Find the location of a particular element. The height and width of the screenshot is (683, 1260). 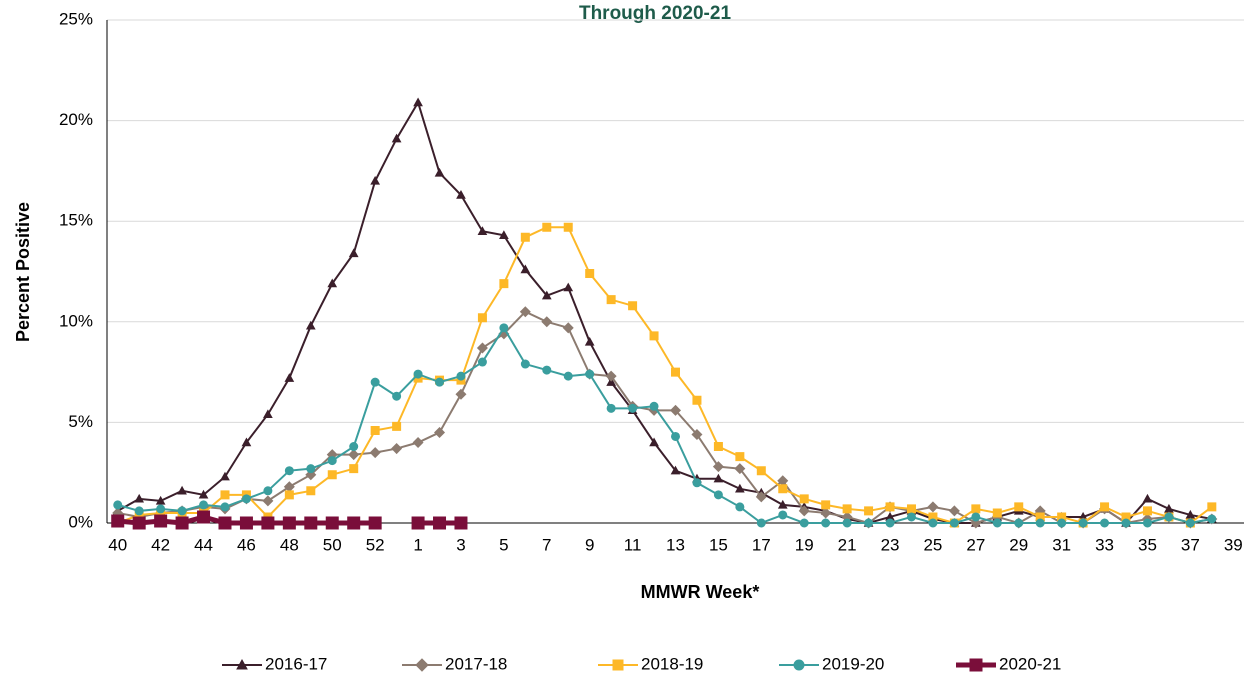

y-tick-label: 15% is located at coordinates (76, 220).